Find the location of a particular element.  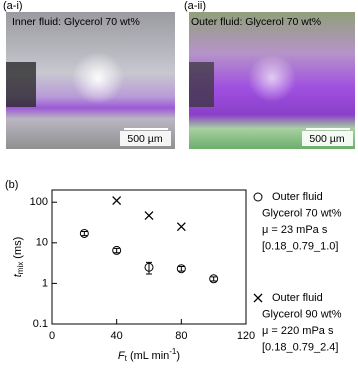

panel-label: (a-i) is located at coordinates (13, 6).